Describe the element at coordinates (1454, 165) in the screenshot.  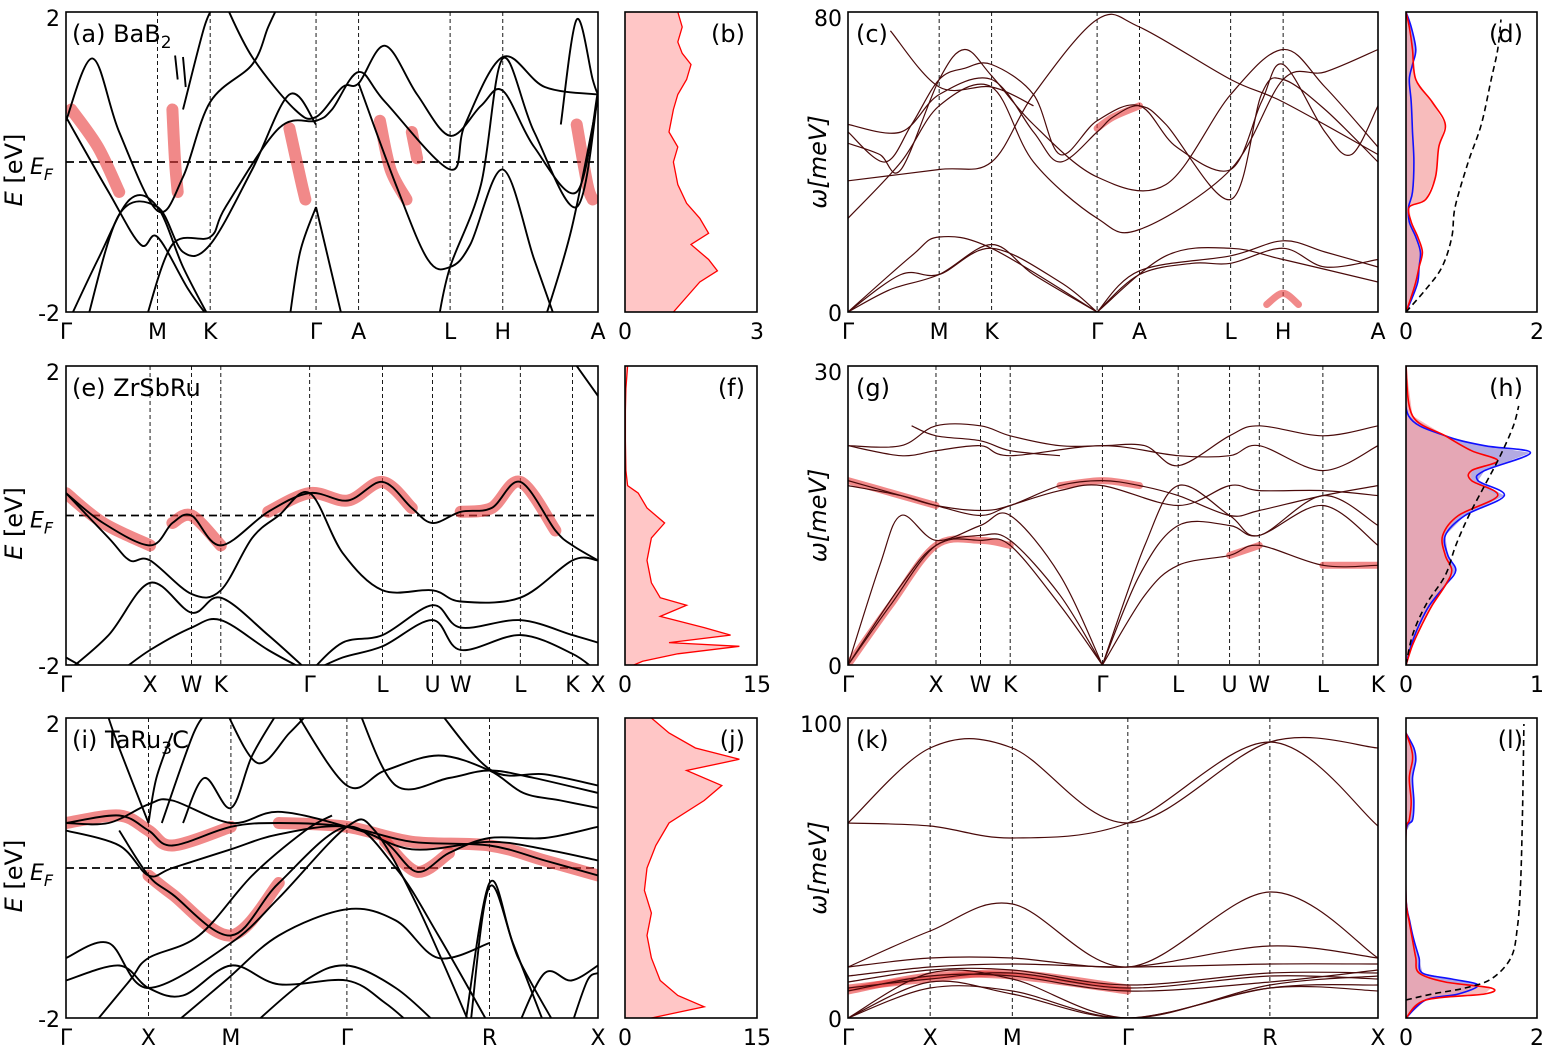
I see `cumulative-lambda-line` at that location.